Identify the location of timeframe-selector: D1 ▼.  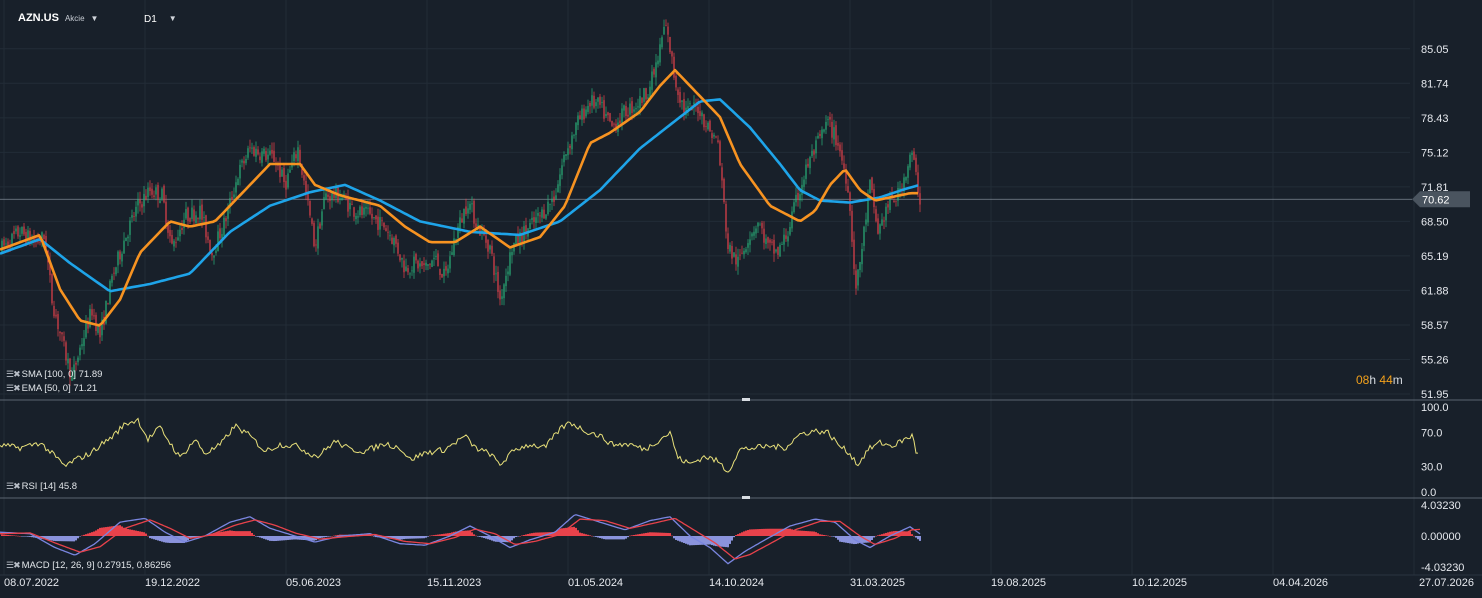
(160, 19).